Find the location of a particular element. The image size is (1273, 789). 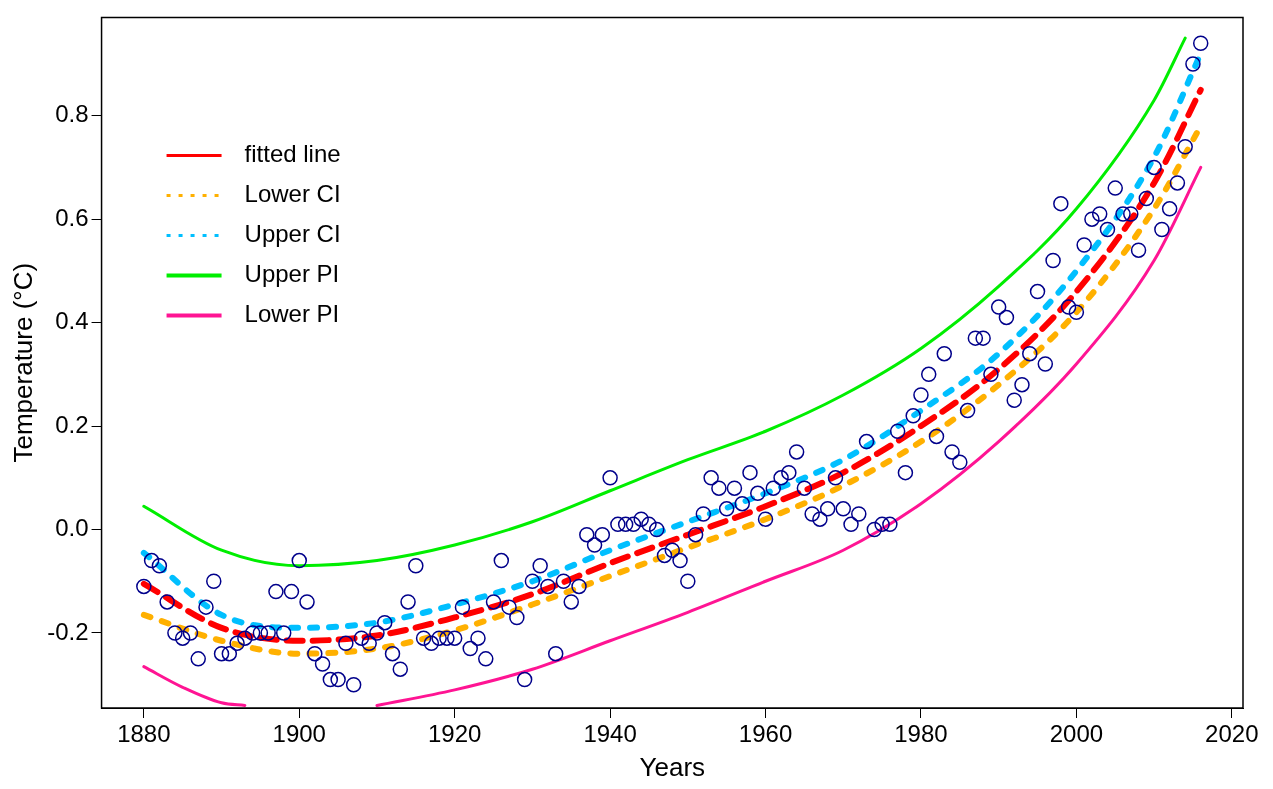

x-tick-label: 2000 is located at coordinates (1076, 734).